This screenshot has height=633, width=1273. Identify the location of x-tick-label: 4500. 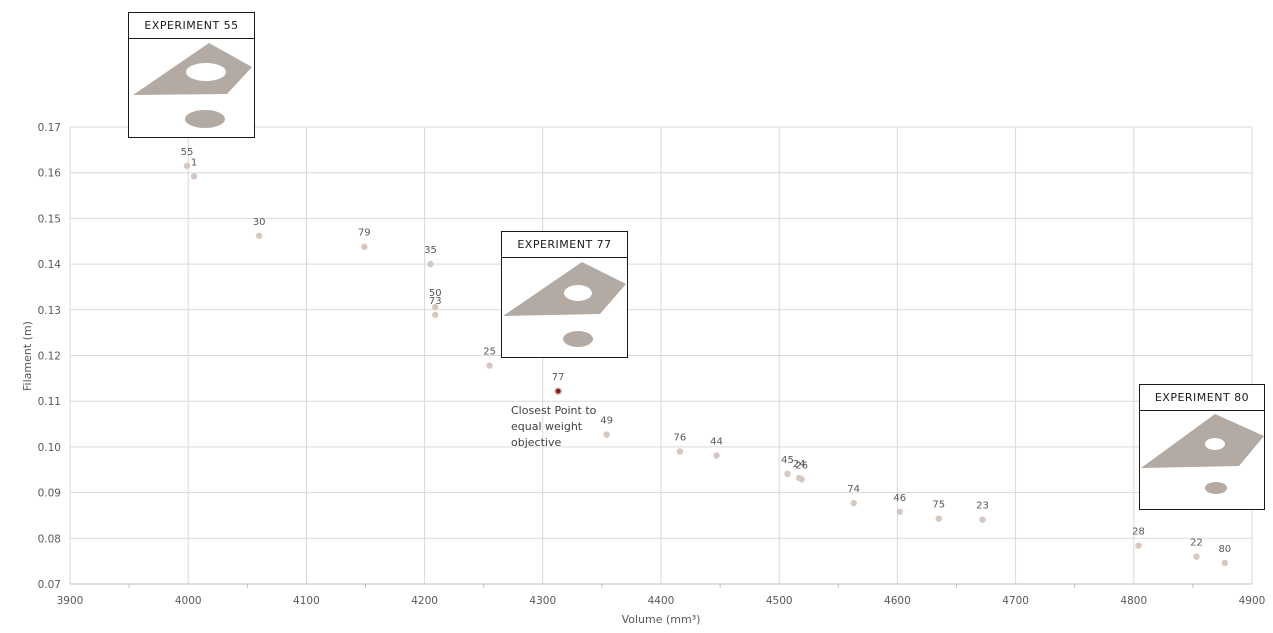
(779, 601).